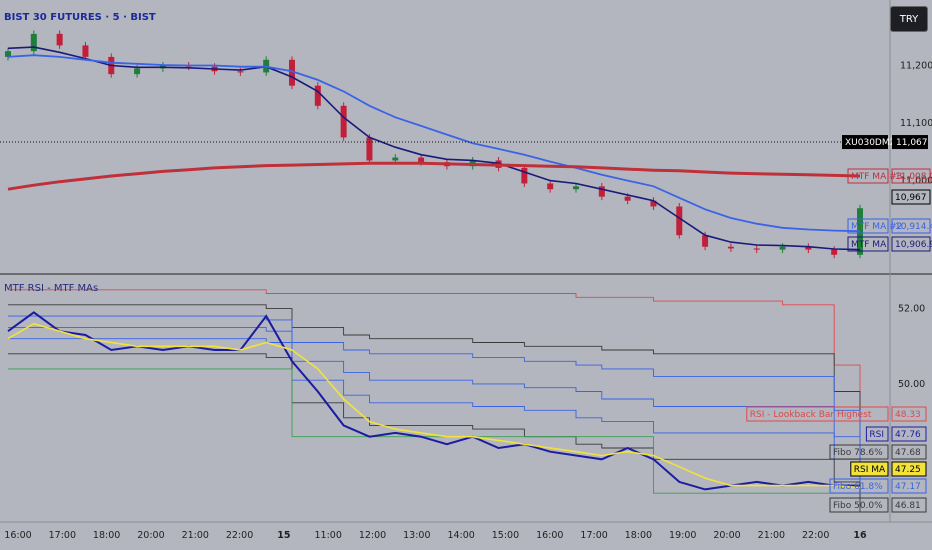 Image resolution: width=932 pixels, height=550 pixels. What do you see at coordinates (372, 535) in the screenshot?
I see `time-tick-label: 12:00` at bounding box center [372, 535].